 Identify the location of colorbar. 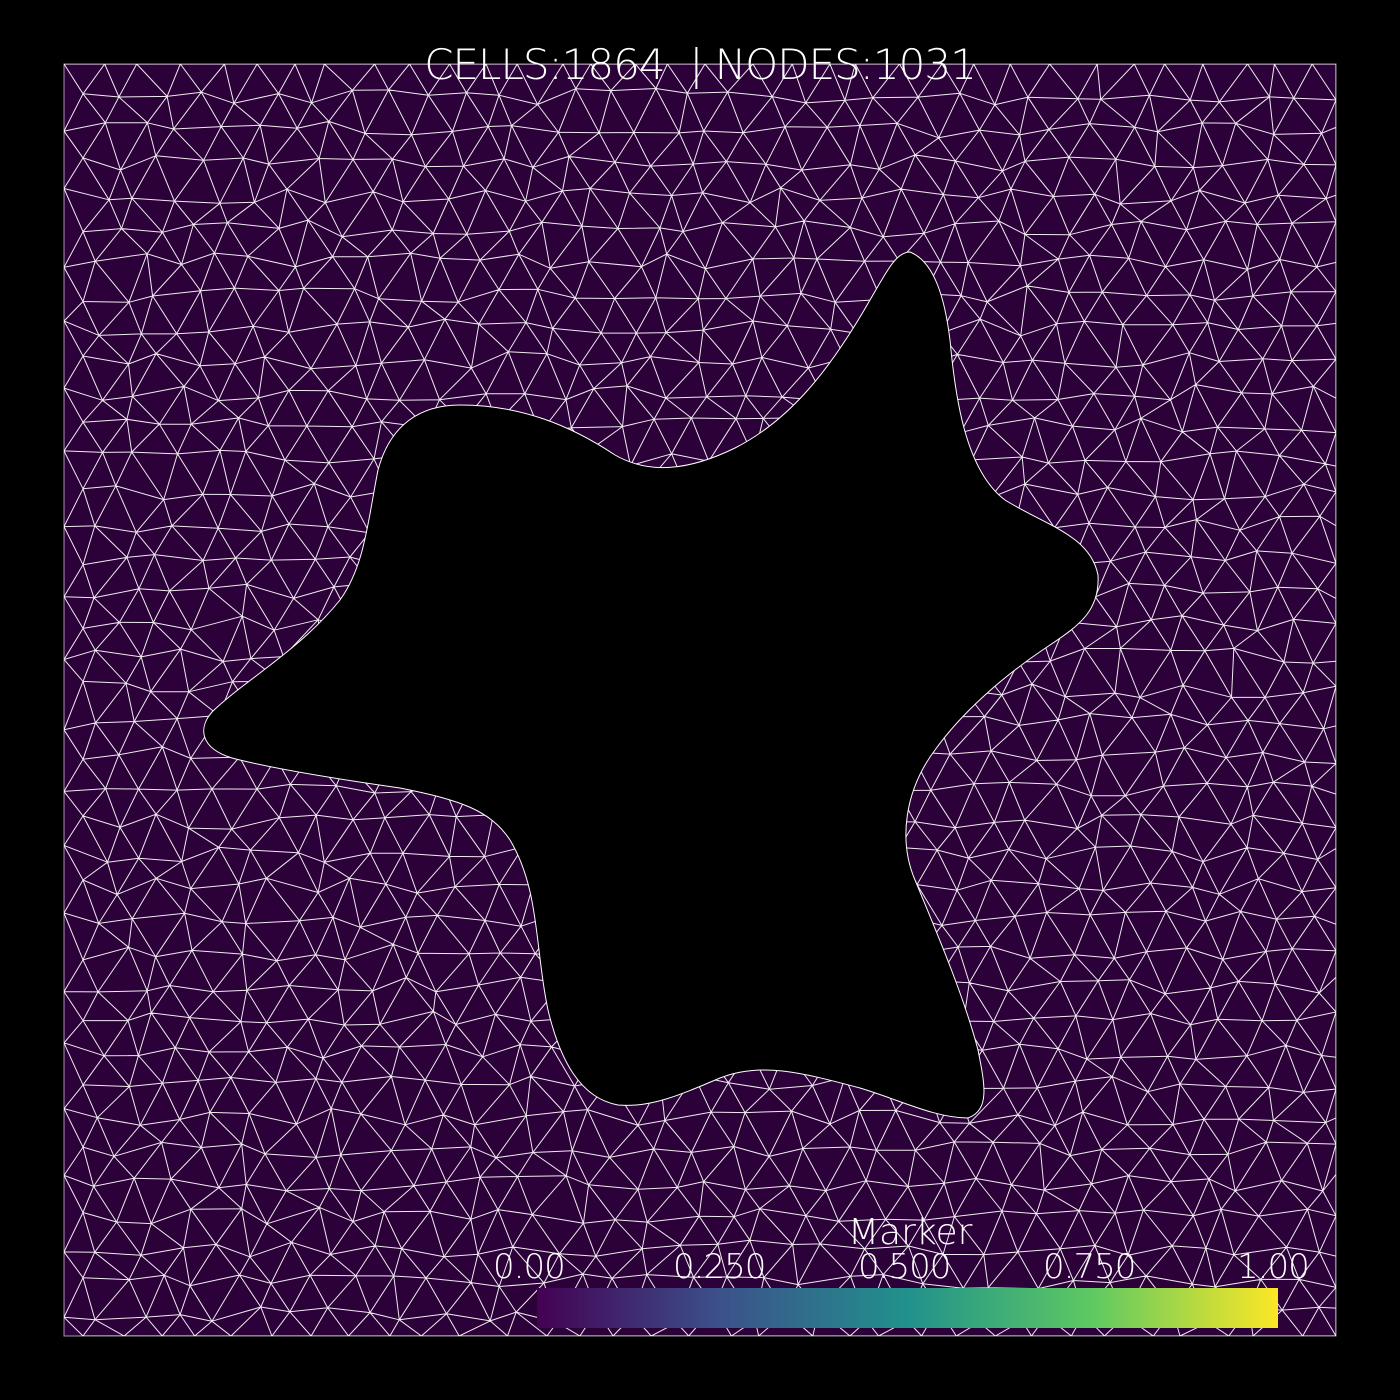
(907, 1308).